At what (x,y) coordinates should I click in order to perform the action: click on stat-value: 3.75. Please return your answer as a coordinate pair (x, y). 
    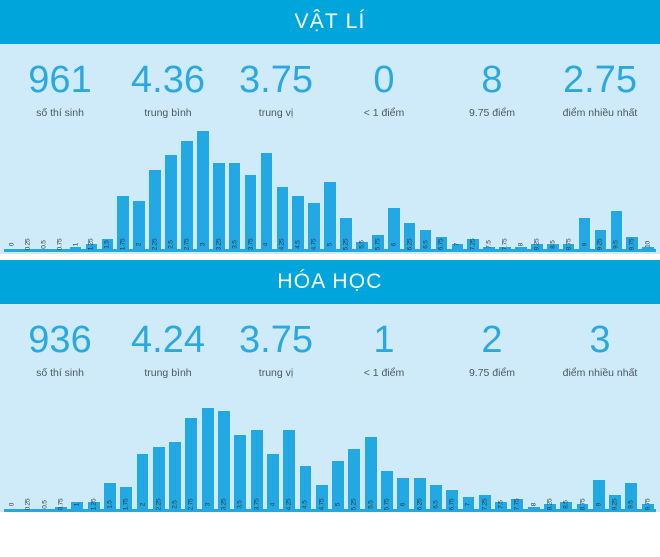
    Looking at the image, I should click on (276, 340).